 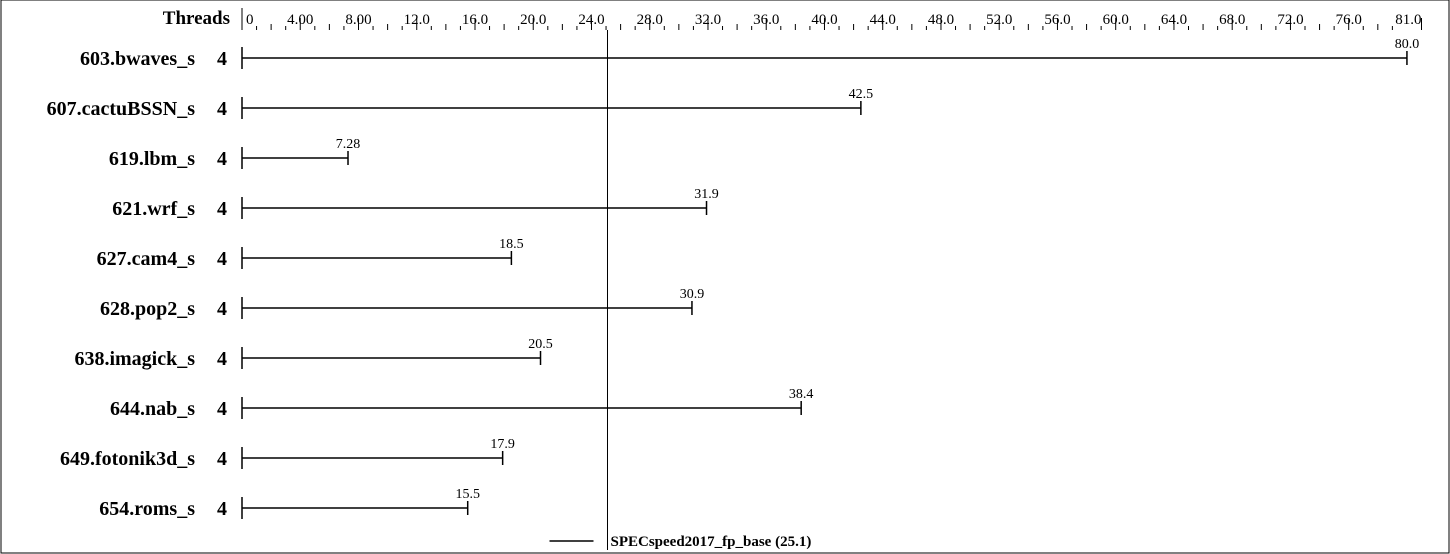 I want to click on benchmark-name: 621.wrf_s, so click(x=153, y=209).